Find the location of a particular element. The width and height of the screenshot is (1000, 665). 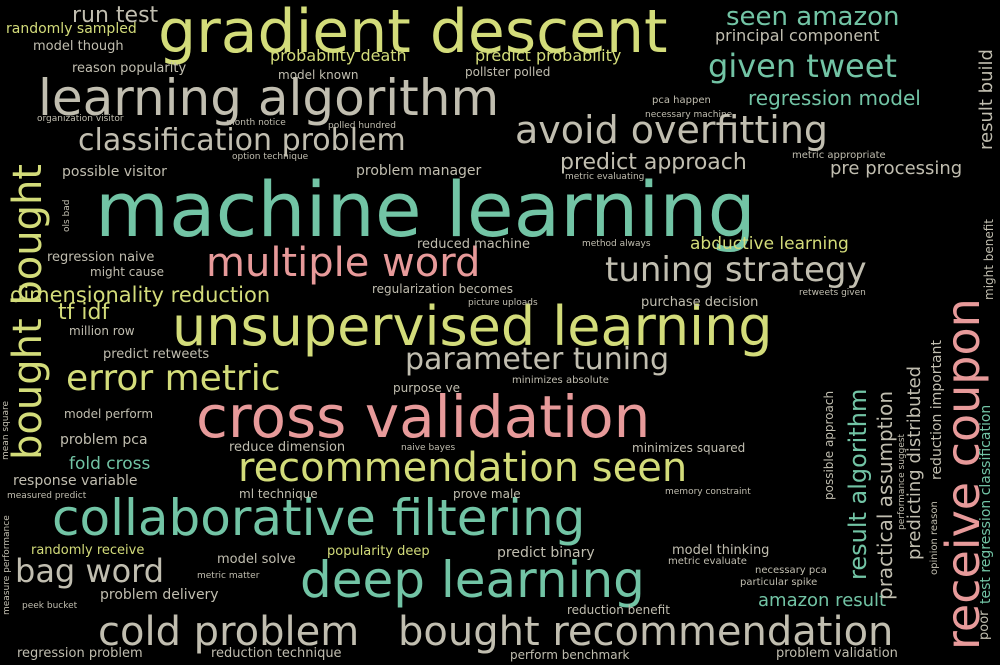

word: retweets given is located at coordinates (832, 293).